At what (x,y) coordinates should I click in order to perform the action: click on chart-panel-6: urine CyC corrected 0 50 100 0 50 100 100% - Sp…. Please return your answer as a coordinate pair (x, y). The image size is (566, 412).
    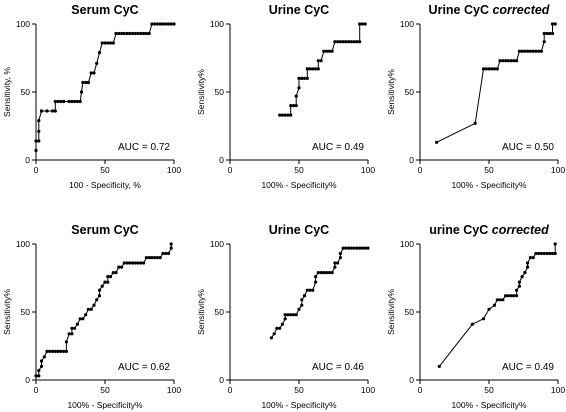
    Looking at the image, I should click on (475, 316).